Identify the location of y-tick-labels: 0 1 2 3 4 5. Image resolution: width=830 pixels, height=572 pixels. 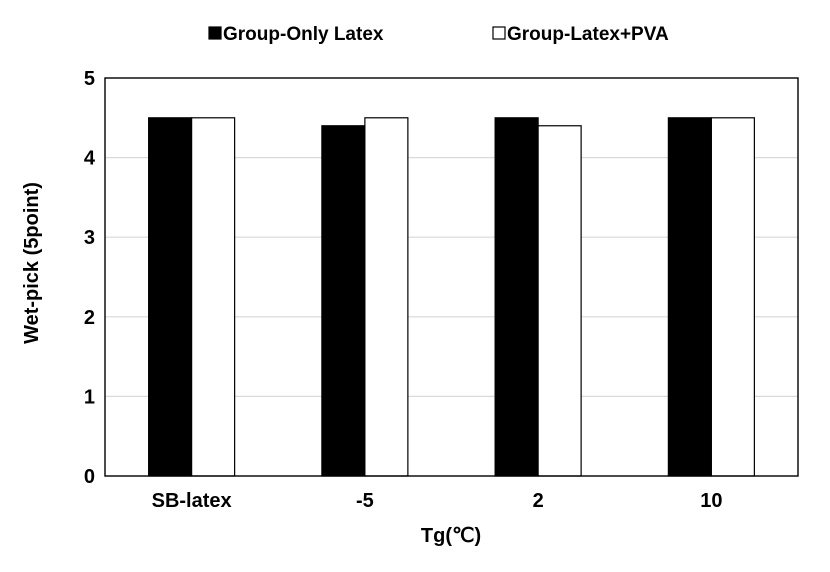
(90, 278).